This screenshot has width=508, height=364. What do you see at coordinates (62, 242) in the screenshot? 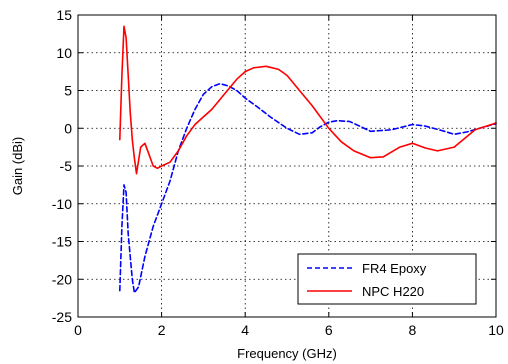
I see `y-tick-label: -15` at bounding box center [62, 242].